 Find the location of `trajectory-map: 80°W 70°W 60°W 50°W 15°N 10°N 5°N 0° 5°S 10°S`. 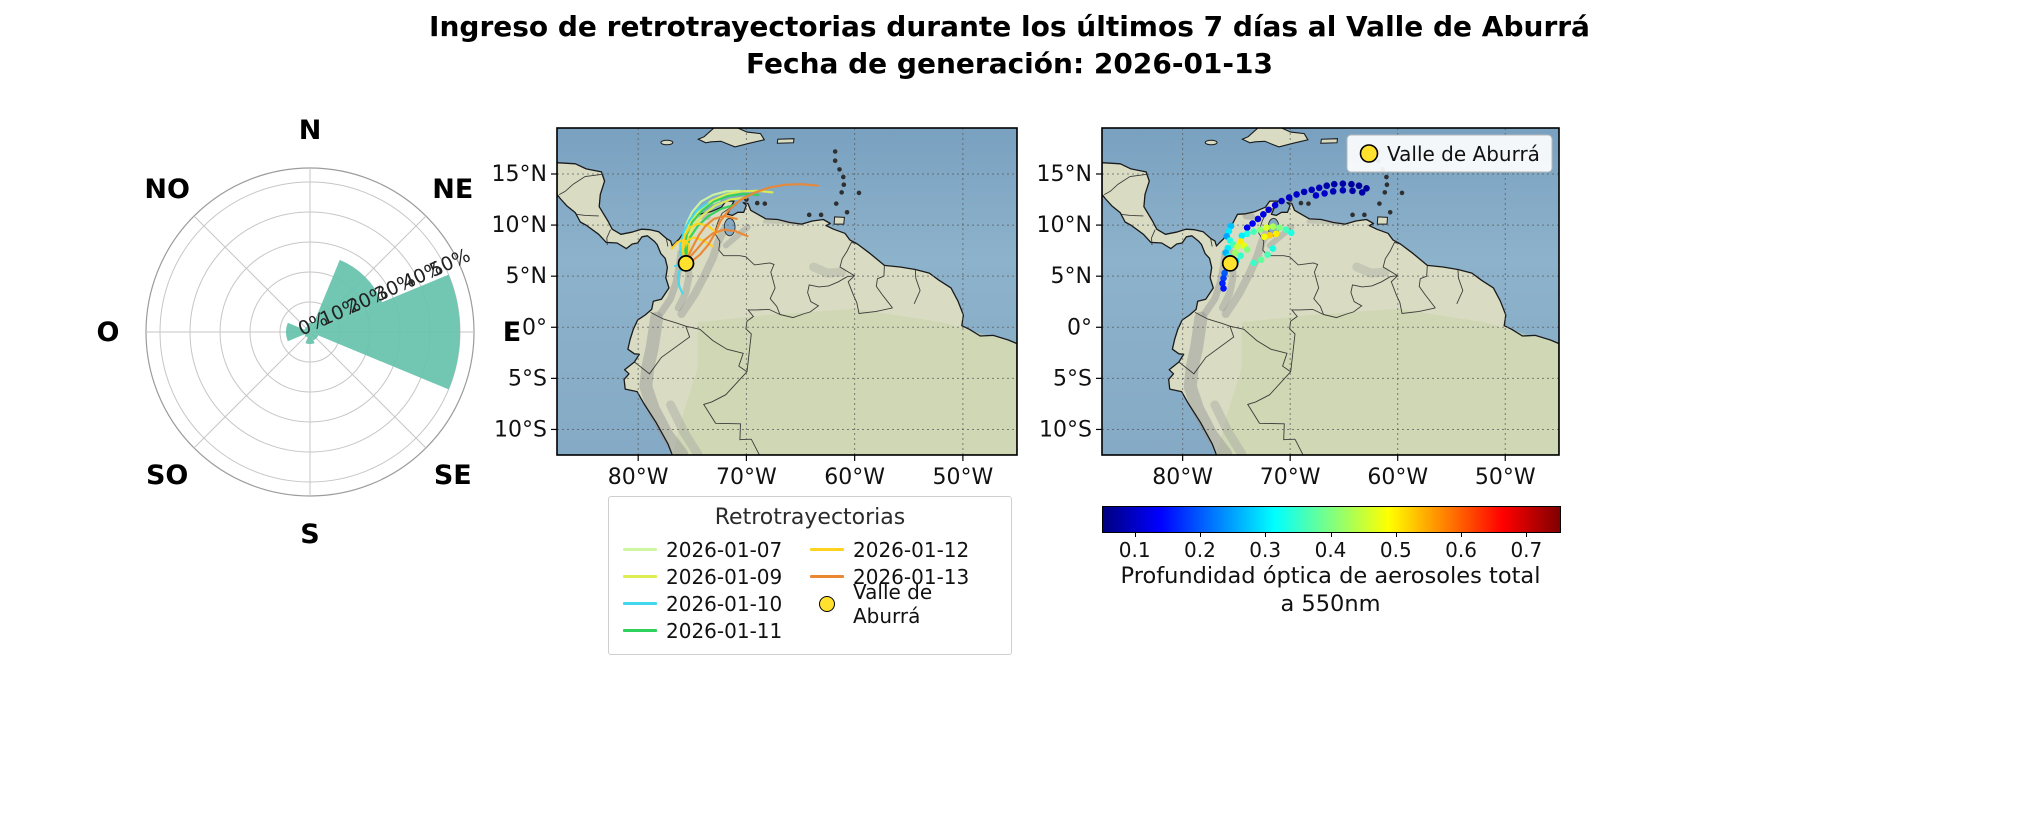

trajectory-map: 80°W 70°W 60°W 50°W 15°N 10°N 5°N 0° 5°S 10°S is located at coordinates (755, 308).